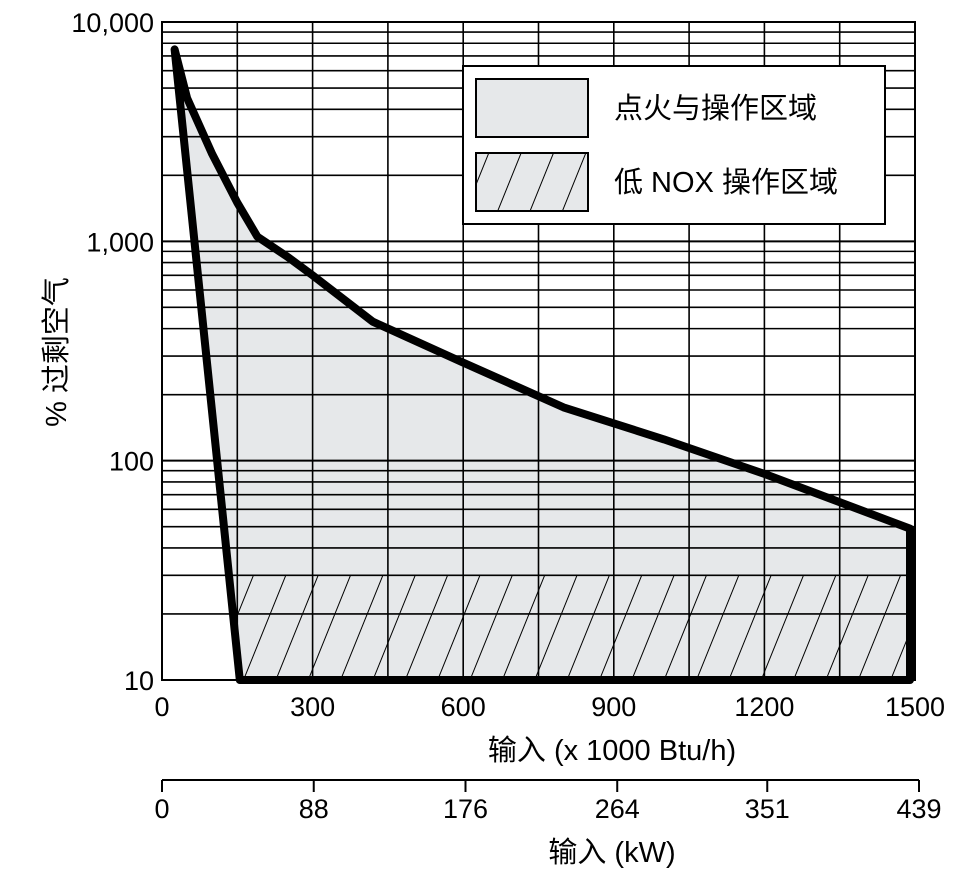  I want to click on secondary-x-tick-label: 351, so click(767, 809).